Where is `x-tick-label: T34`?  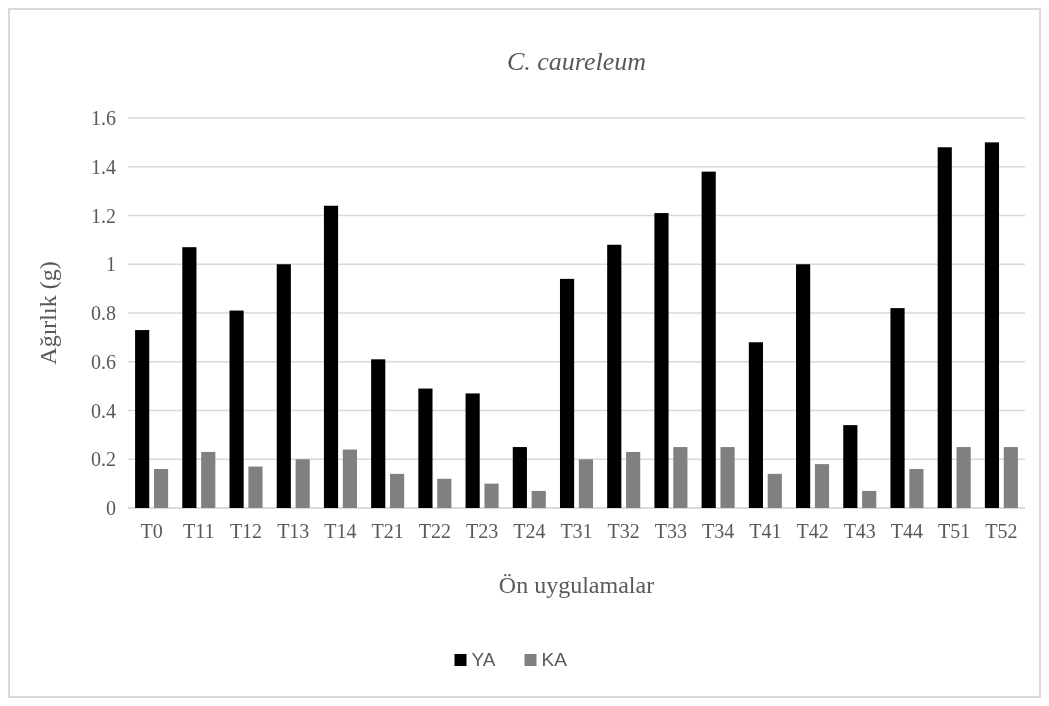 x-tick-label: T34 is located at coordinates (718, 531).